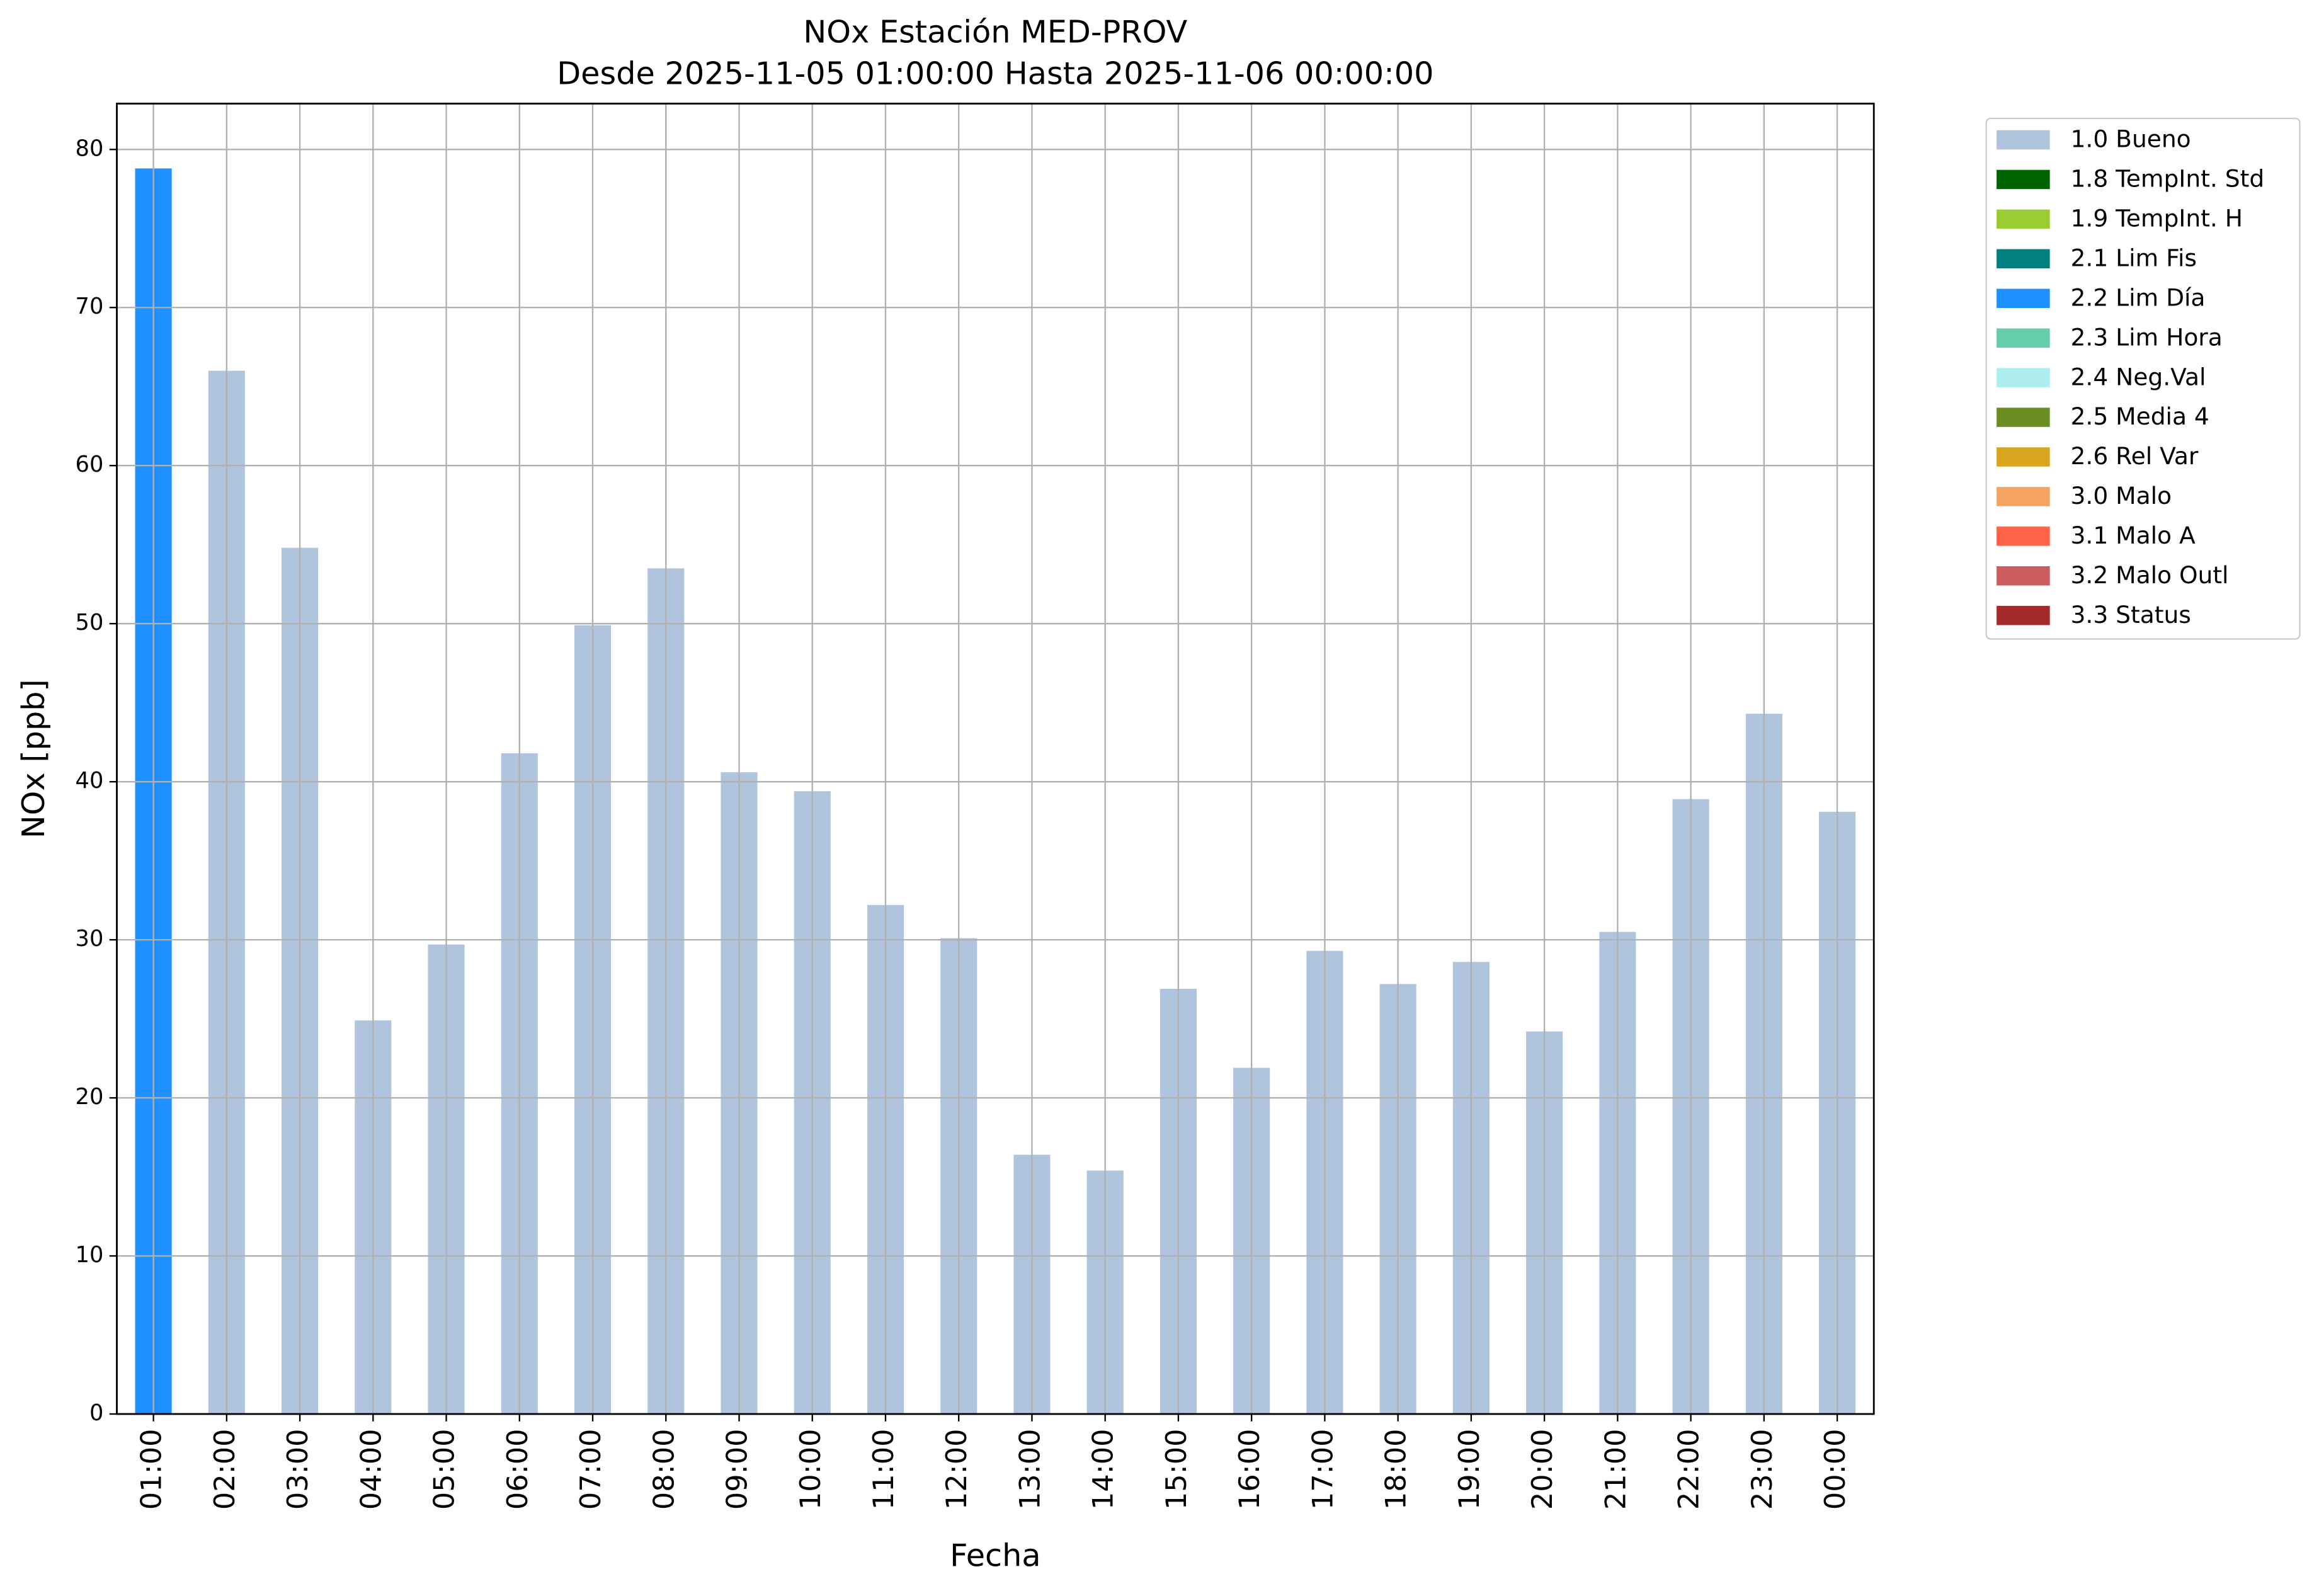  Describe the element at coordinates (2135, 456) in the screenshot. I see `legend-label: 2.6 Rel Var` at that location.